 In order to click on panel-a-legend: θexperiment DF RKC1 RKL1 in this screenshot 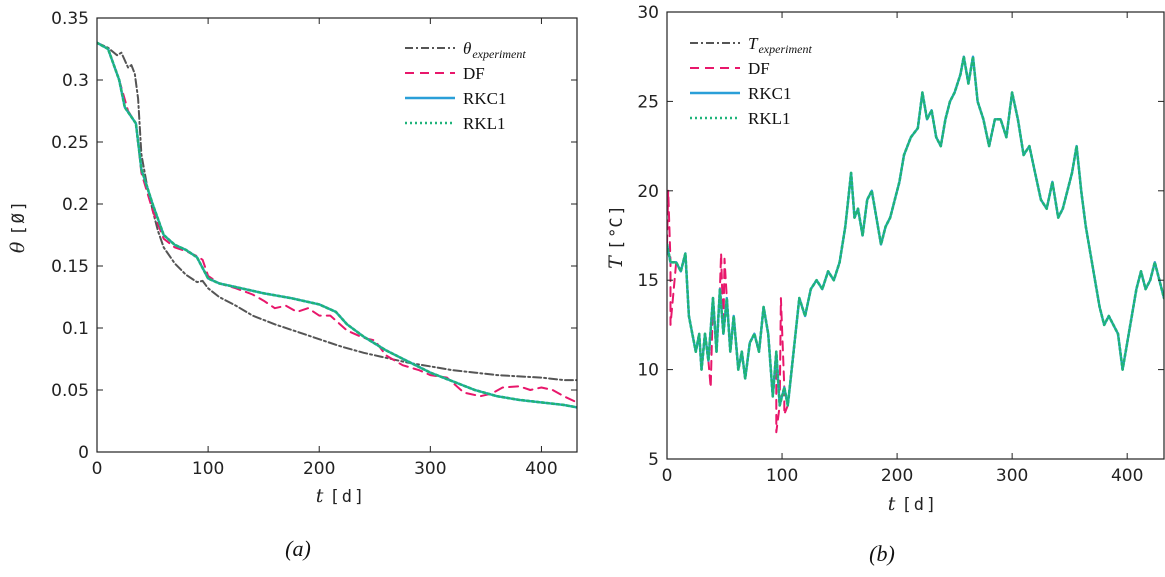, I will do `click(465, 86)`.